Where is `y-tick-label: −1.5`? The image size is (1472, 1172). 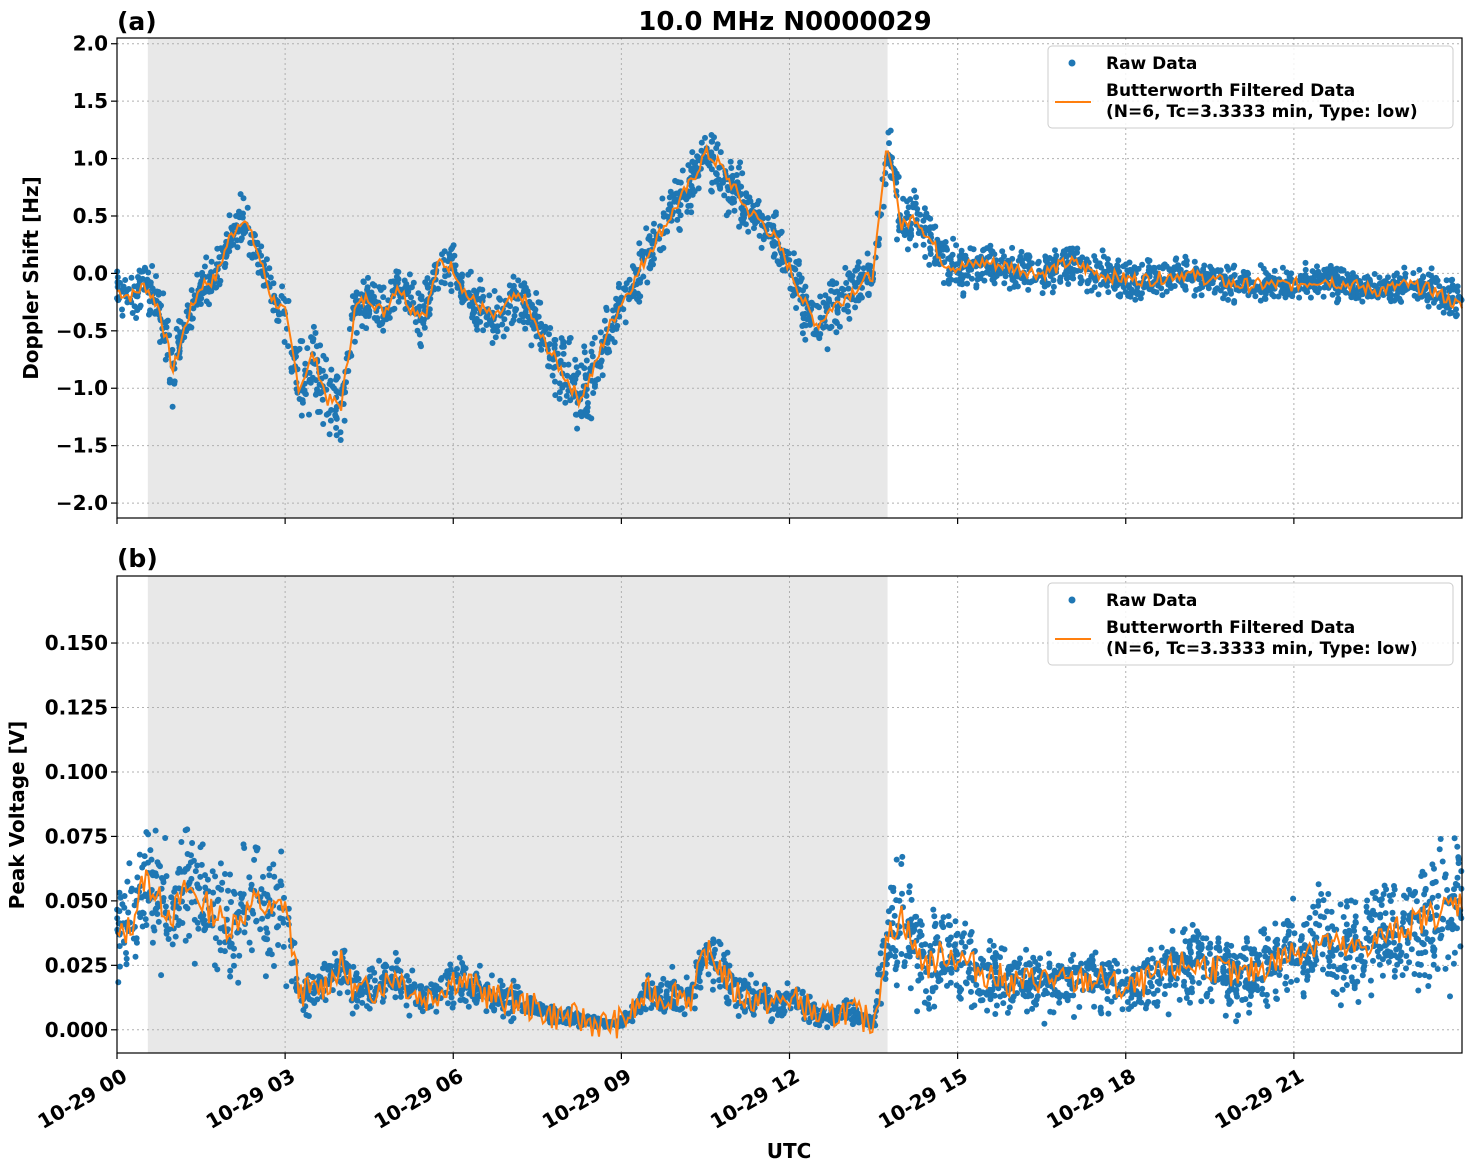
y-tick-label: −1.5 is located at coordinates (82, 446).